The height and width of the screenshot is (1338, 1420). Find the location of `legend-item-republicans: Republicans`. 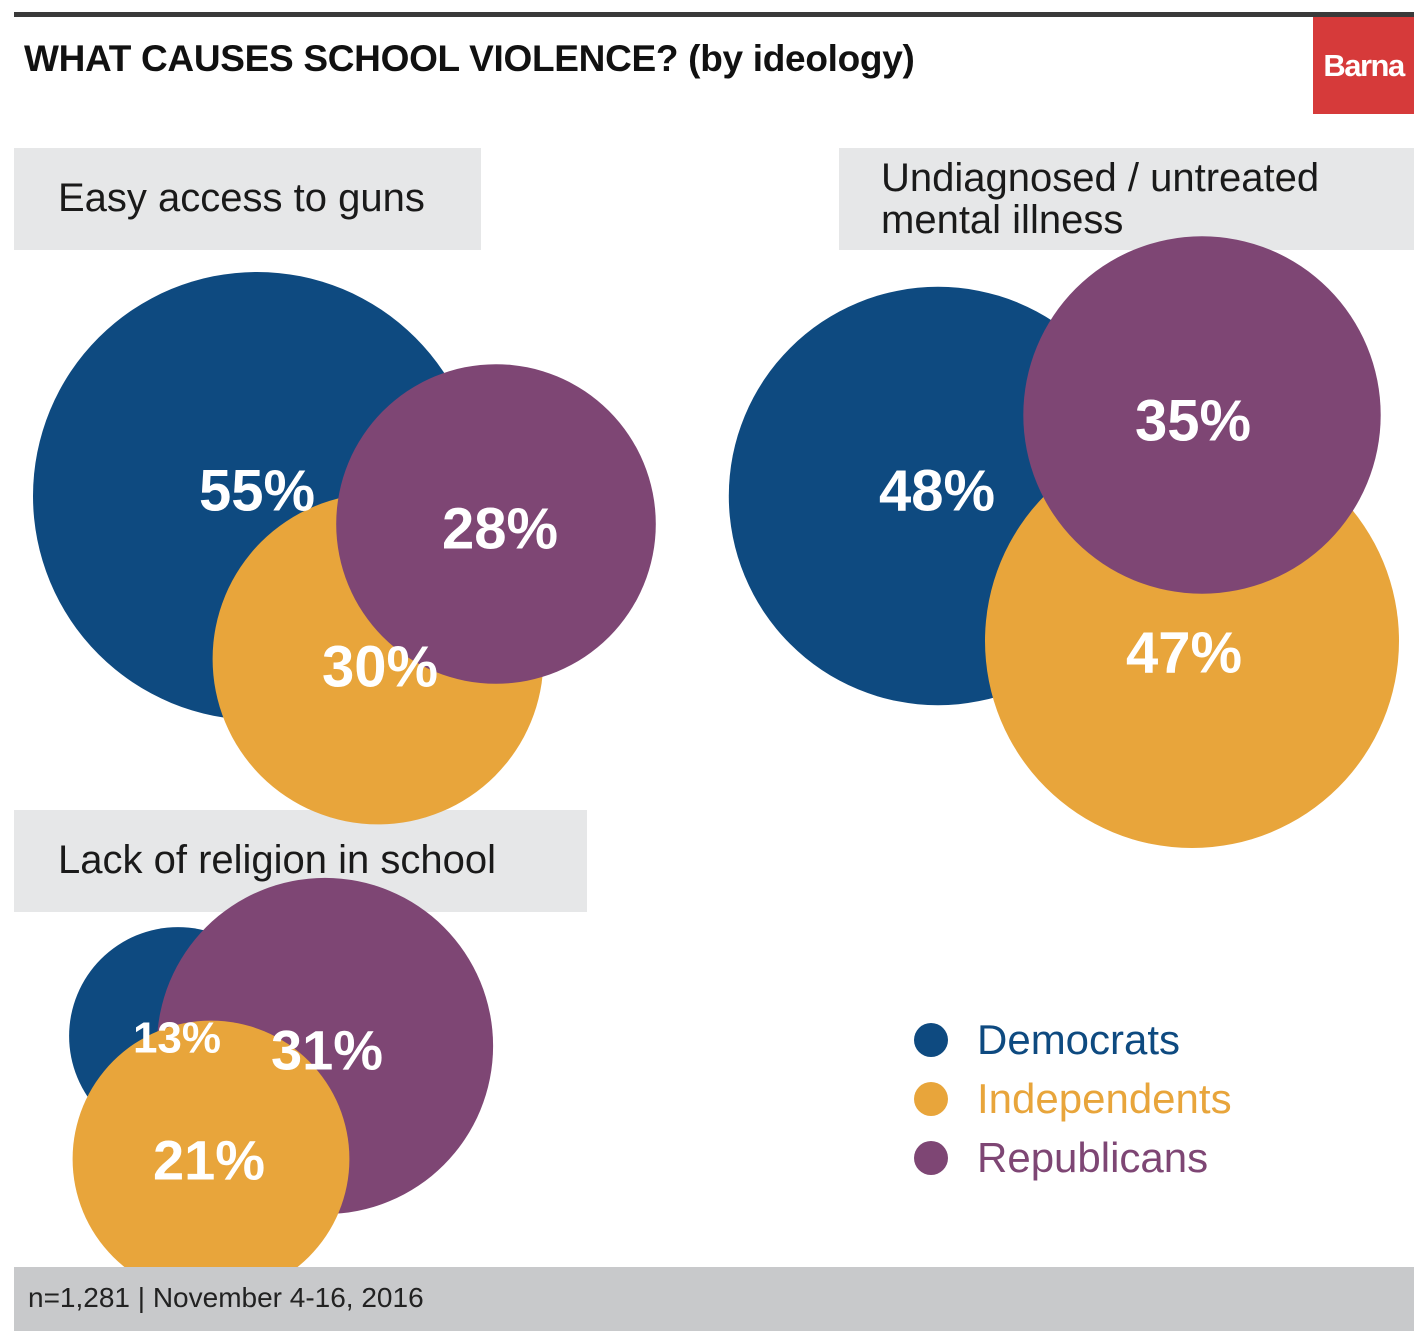

legend-item-republicans: Republicans is located at coordinates (1073, 1157).